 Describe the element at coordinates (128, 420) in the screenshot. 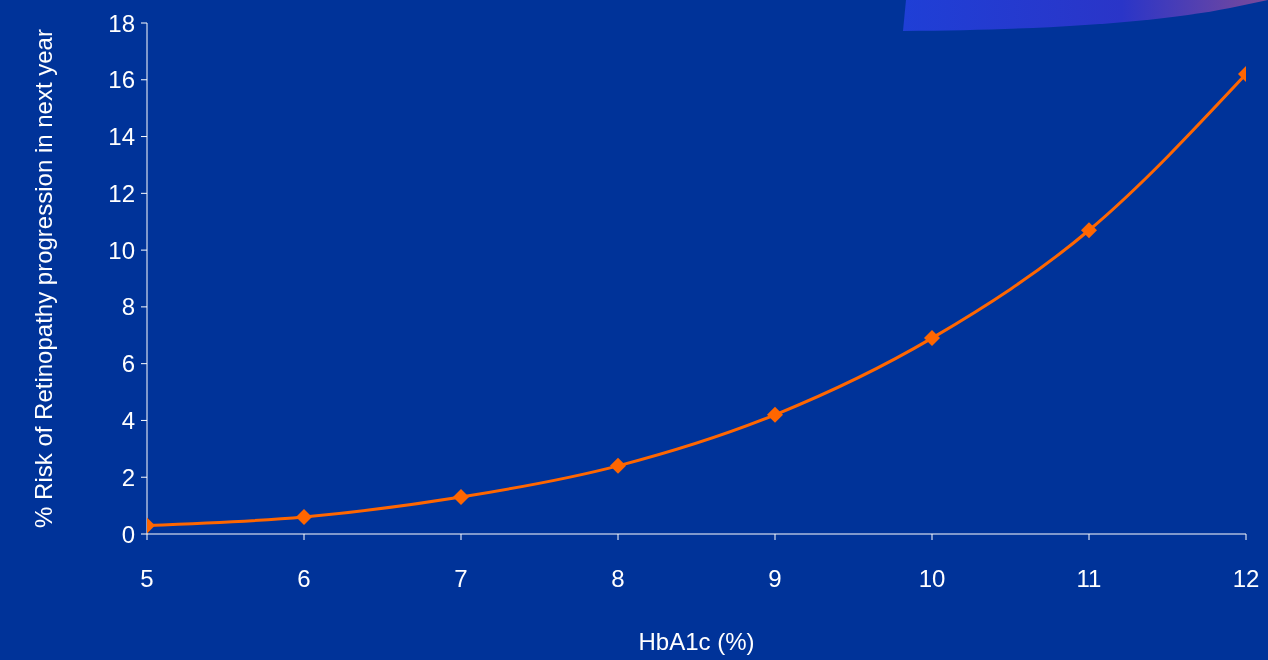

I see `y-tick-label: 4` at that location.